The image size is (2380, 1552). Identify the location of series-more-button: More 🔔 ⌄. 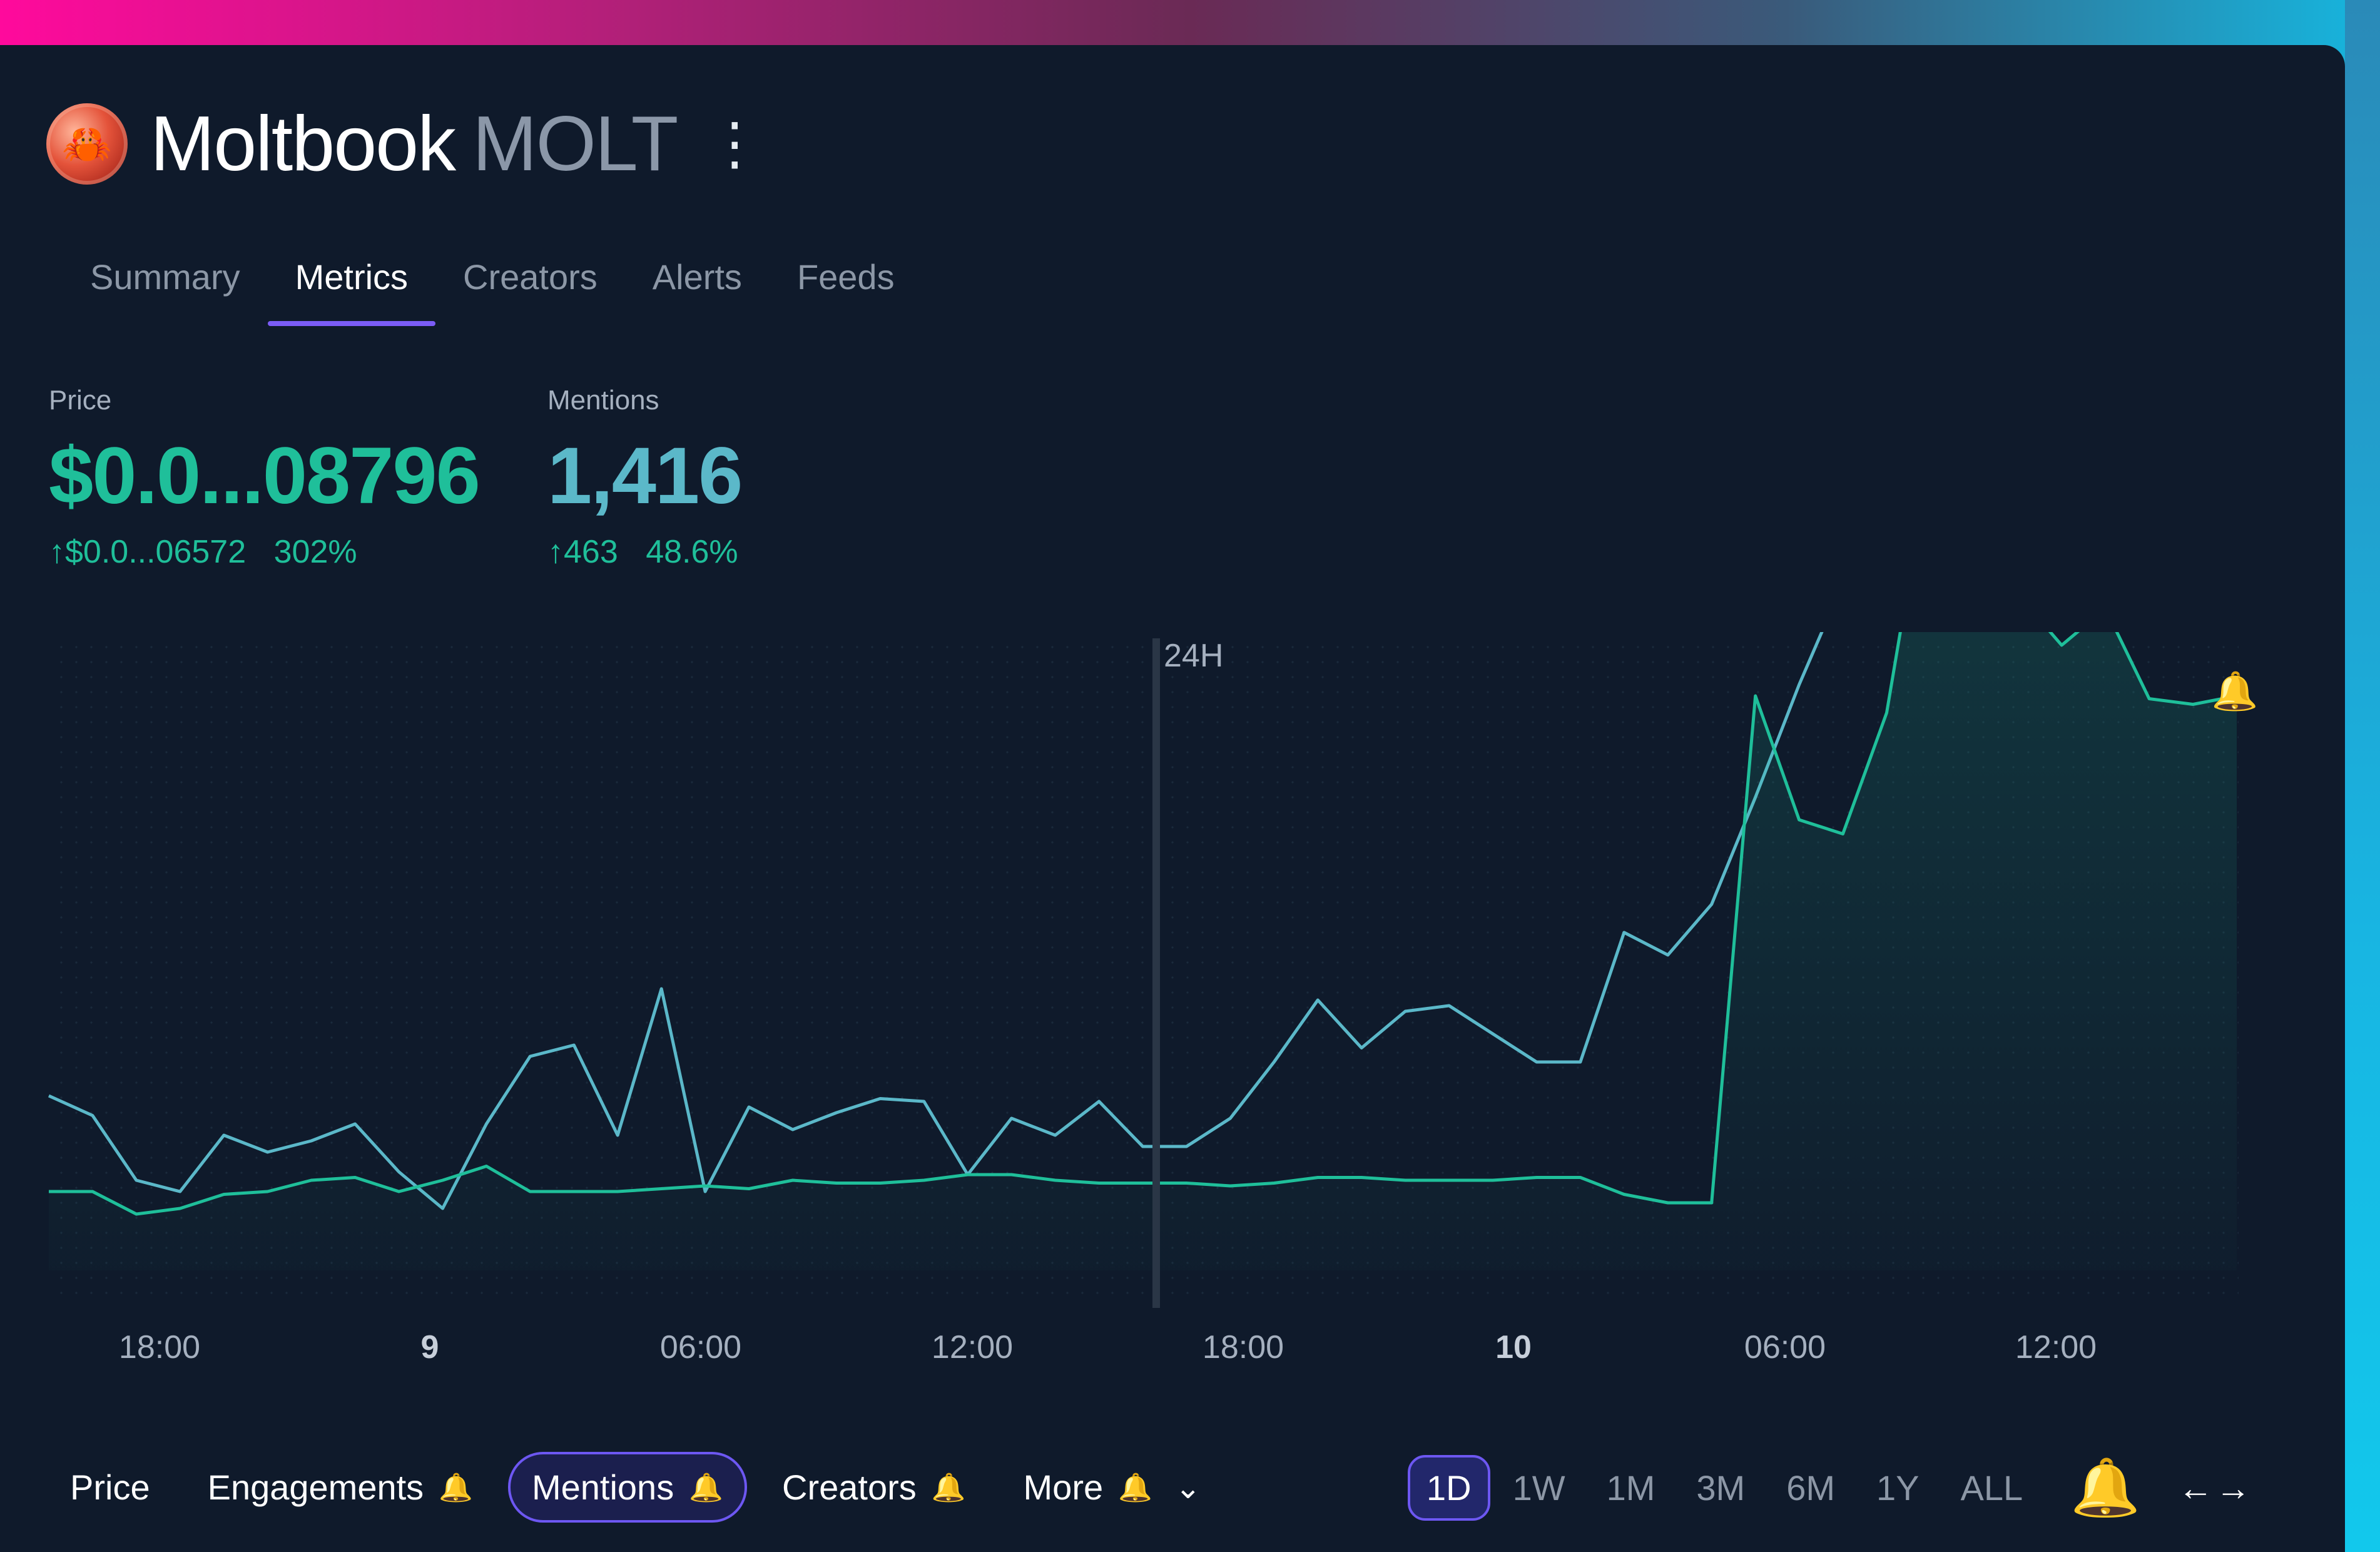
(1112, 1487).